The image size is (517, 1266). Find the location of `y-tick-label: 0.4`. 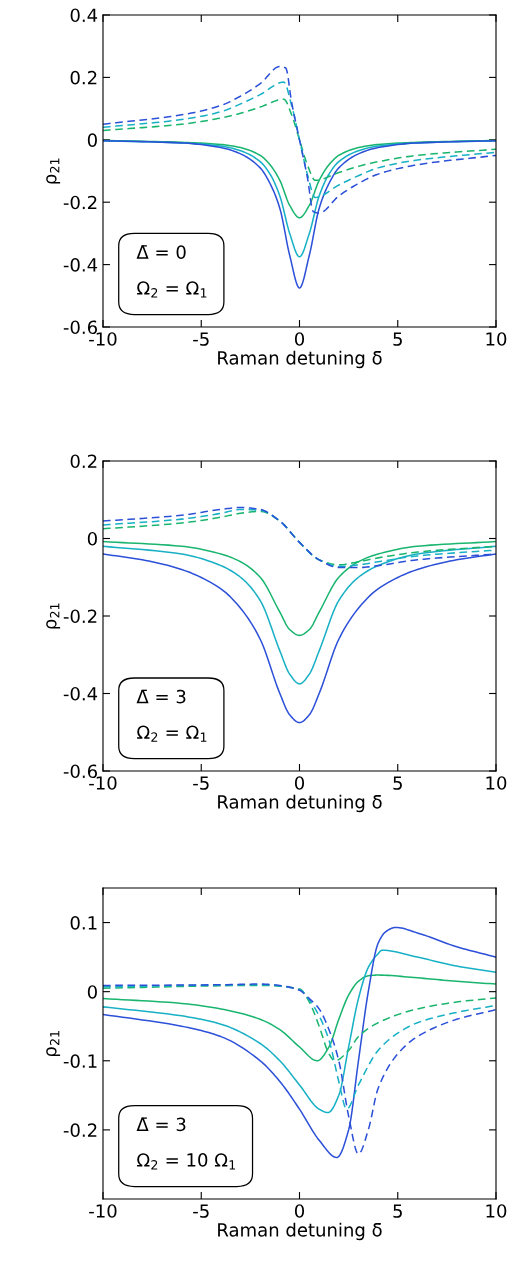

y-tick-label: 0.4 is located at coordinates (84, 15).